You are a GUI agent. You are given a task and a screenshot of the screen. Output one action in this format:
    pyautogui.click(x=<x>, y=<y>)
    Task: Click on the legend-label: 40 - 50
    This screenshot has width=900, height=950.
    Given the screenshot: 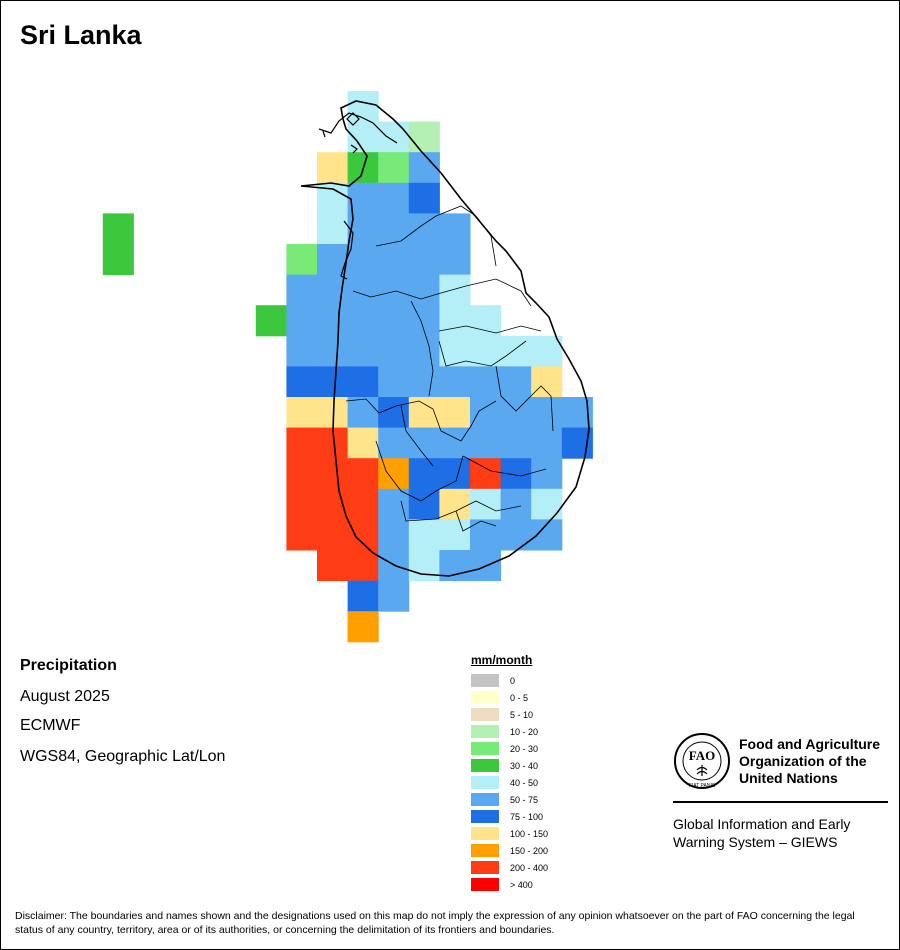 What is the action you would take?
    pyautogui.click(x=524, y=782)
    